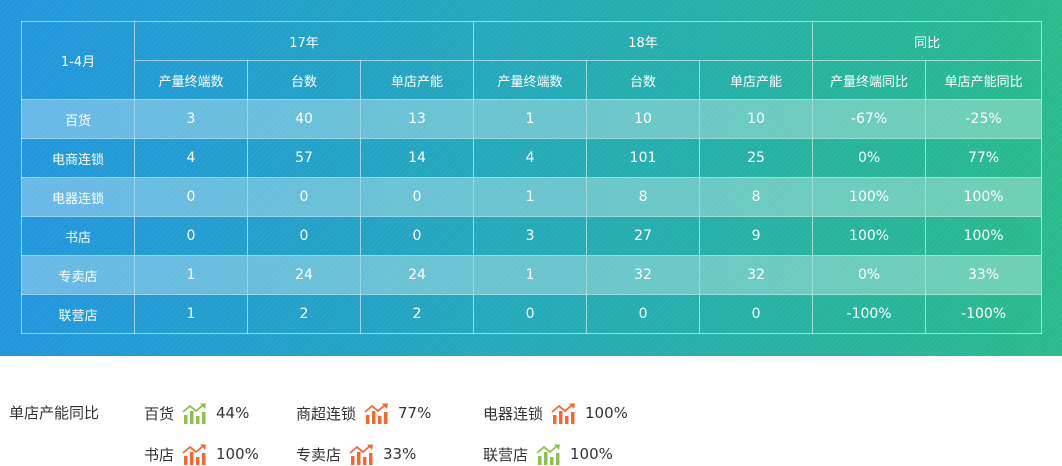  I want to click on table-cell: 13, so click(417, 119).